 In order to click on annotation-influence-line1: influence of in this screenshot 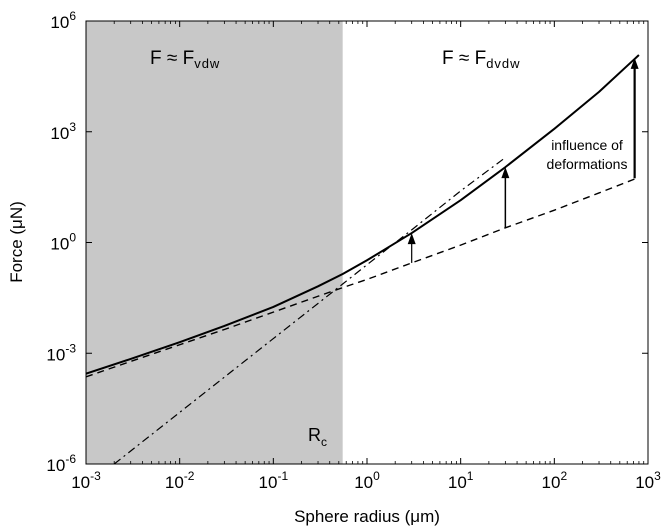, I will do `click(587, 145)`.